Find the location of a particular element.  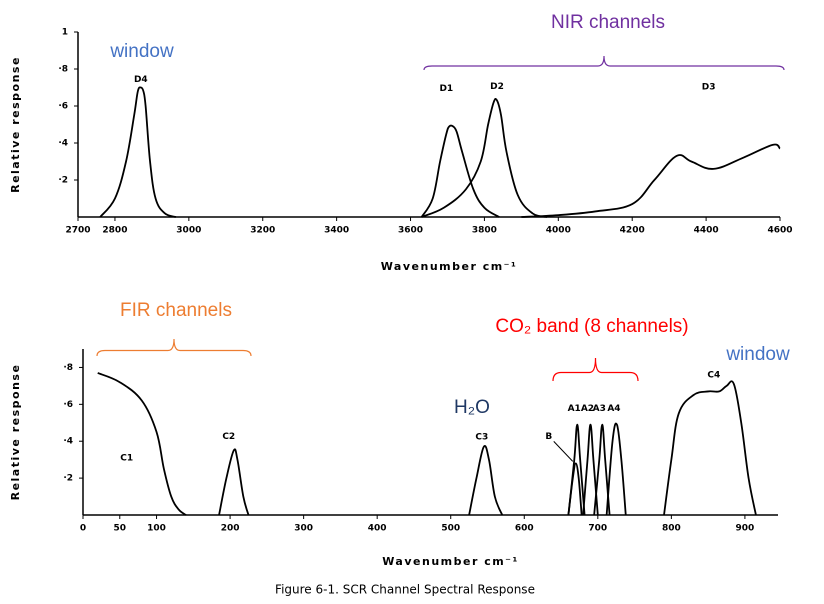

x-tick-label: 400 is located at coordinates (377, 529).